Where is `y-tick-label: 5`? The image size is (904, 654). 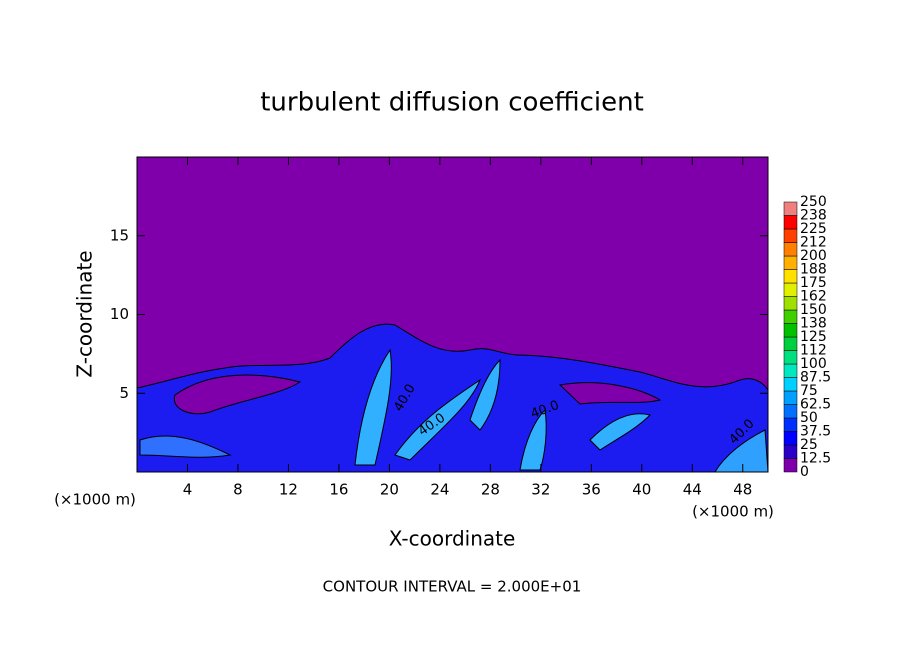
y-tick-label: 5 is located at coordinates (124, 393).